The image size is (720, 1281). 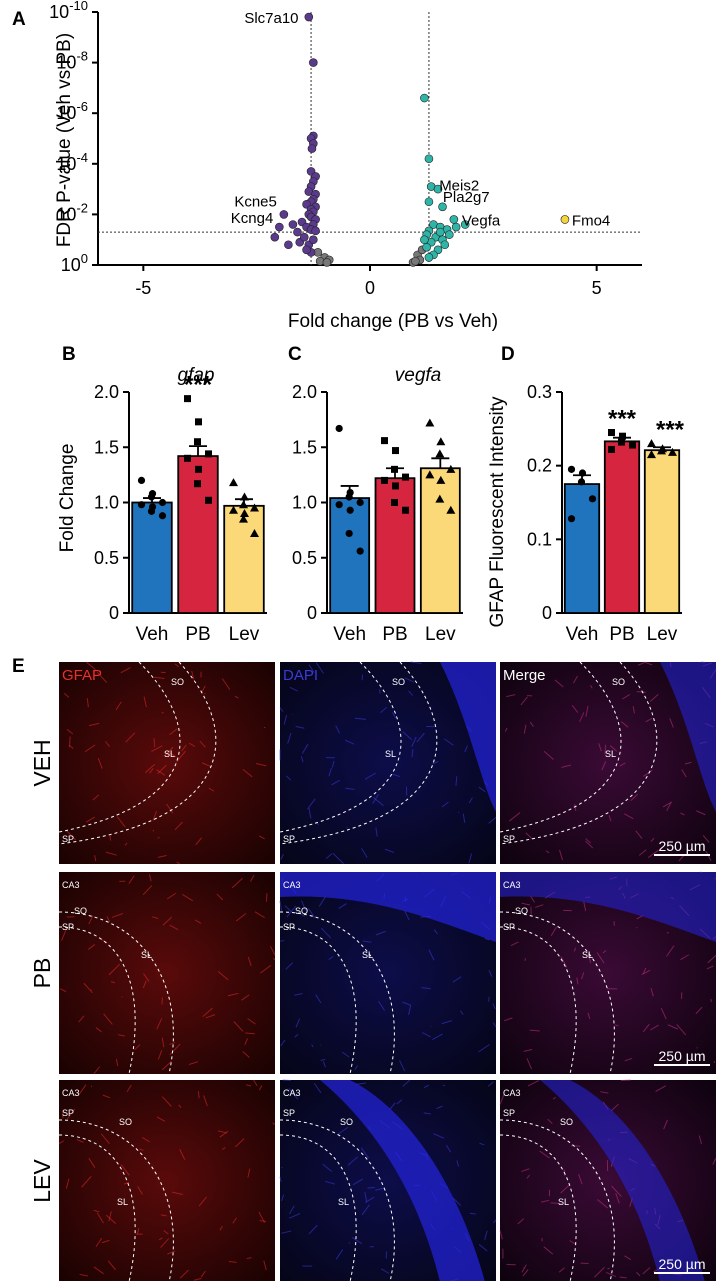 What do you see at coordinates (350, 555) in the screenshot?
I see `bar-veh` at bounding box center [350, 555].